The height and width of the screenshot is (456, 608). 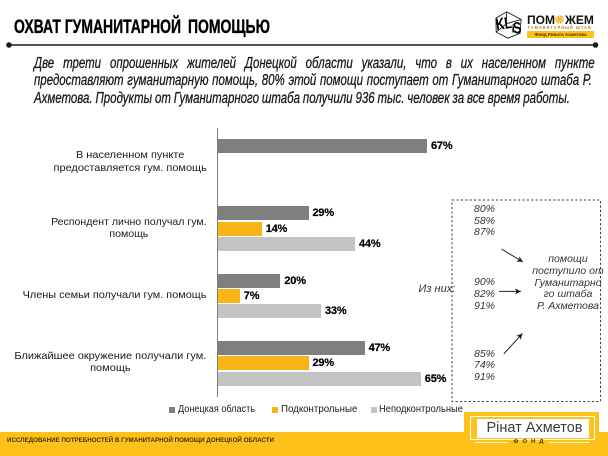 I want to click on svg-text: KL, so click(x=504, y=24).